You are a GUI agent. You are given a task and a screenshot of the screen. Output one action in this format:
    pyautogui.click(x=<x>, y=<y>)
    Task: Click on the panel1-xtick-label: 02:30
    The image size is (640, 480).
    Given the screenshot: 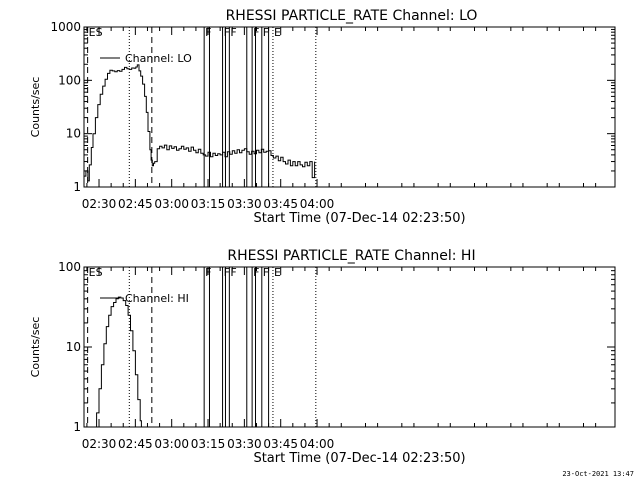 What is the action you would take?
    pyautogui.click(x=99, y=204)
    